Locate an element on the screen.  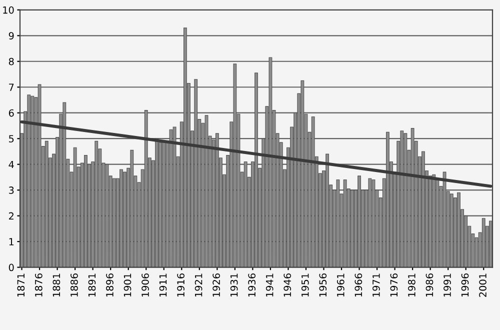
x-tick-label: 1881 is located at coordinates (56, 285).